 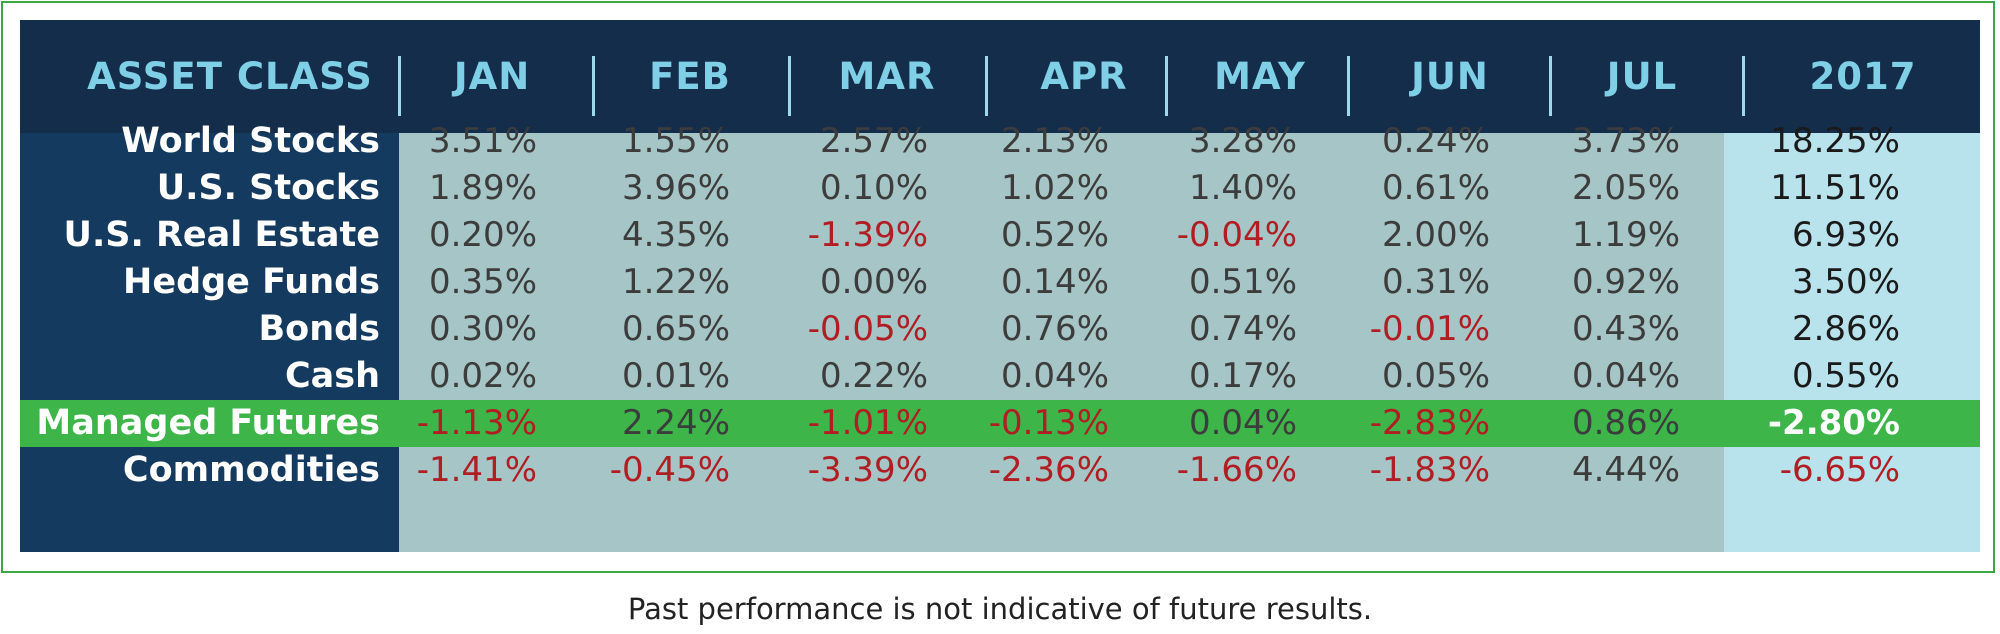 I want to click on month-value-cell: 2.57%, so click(x=873, y=141).